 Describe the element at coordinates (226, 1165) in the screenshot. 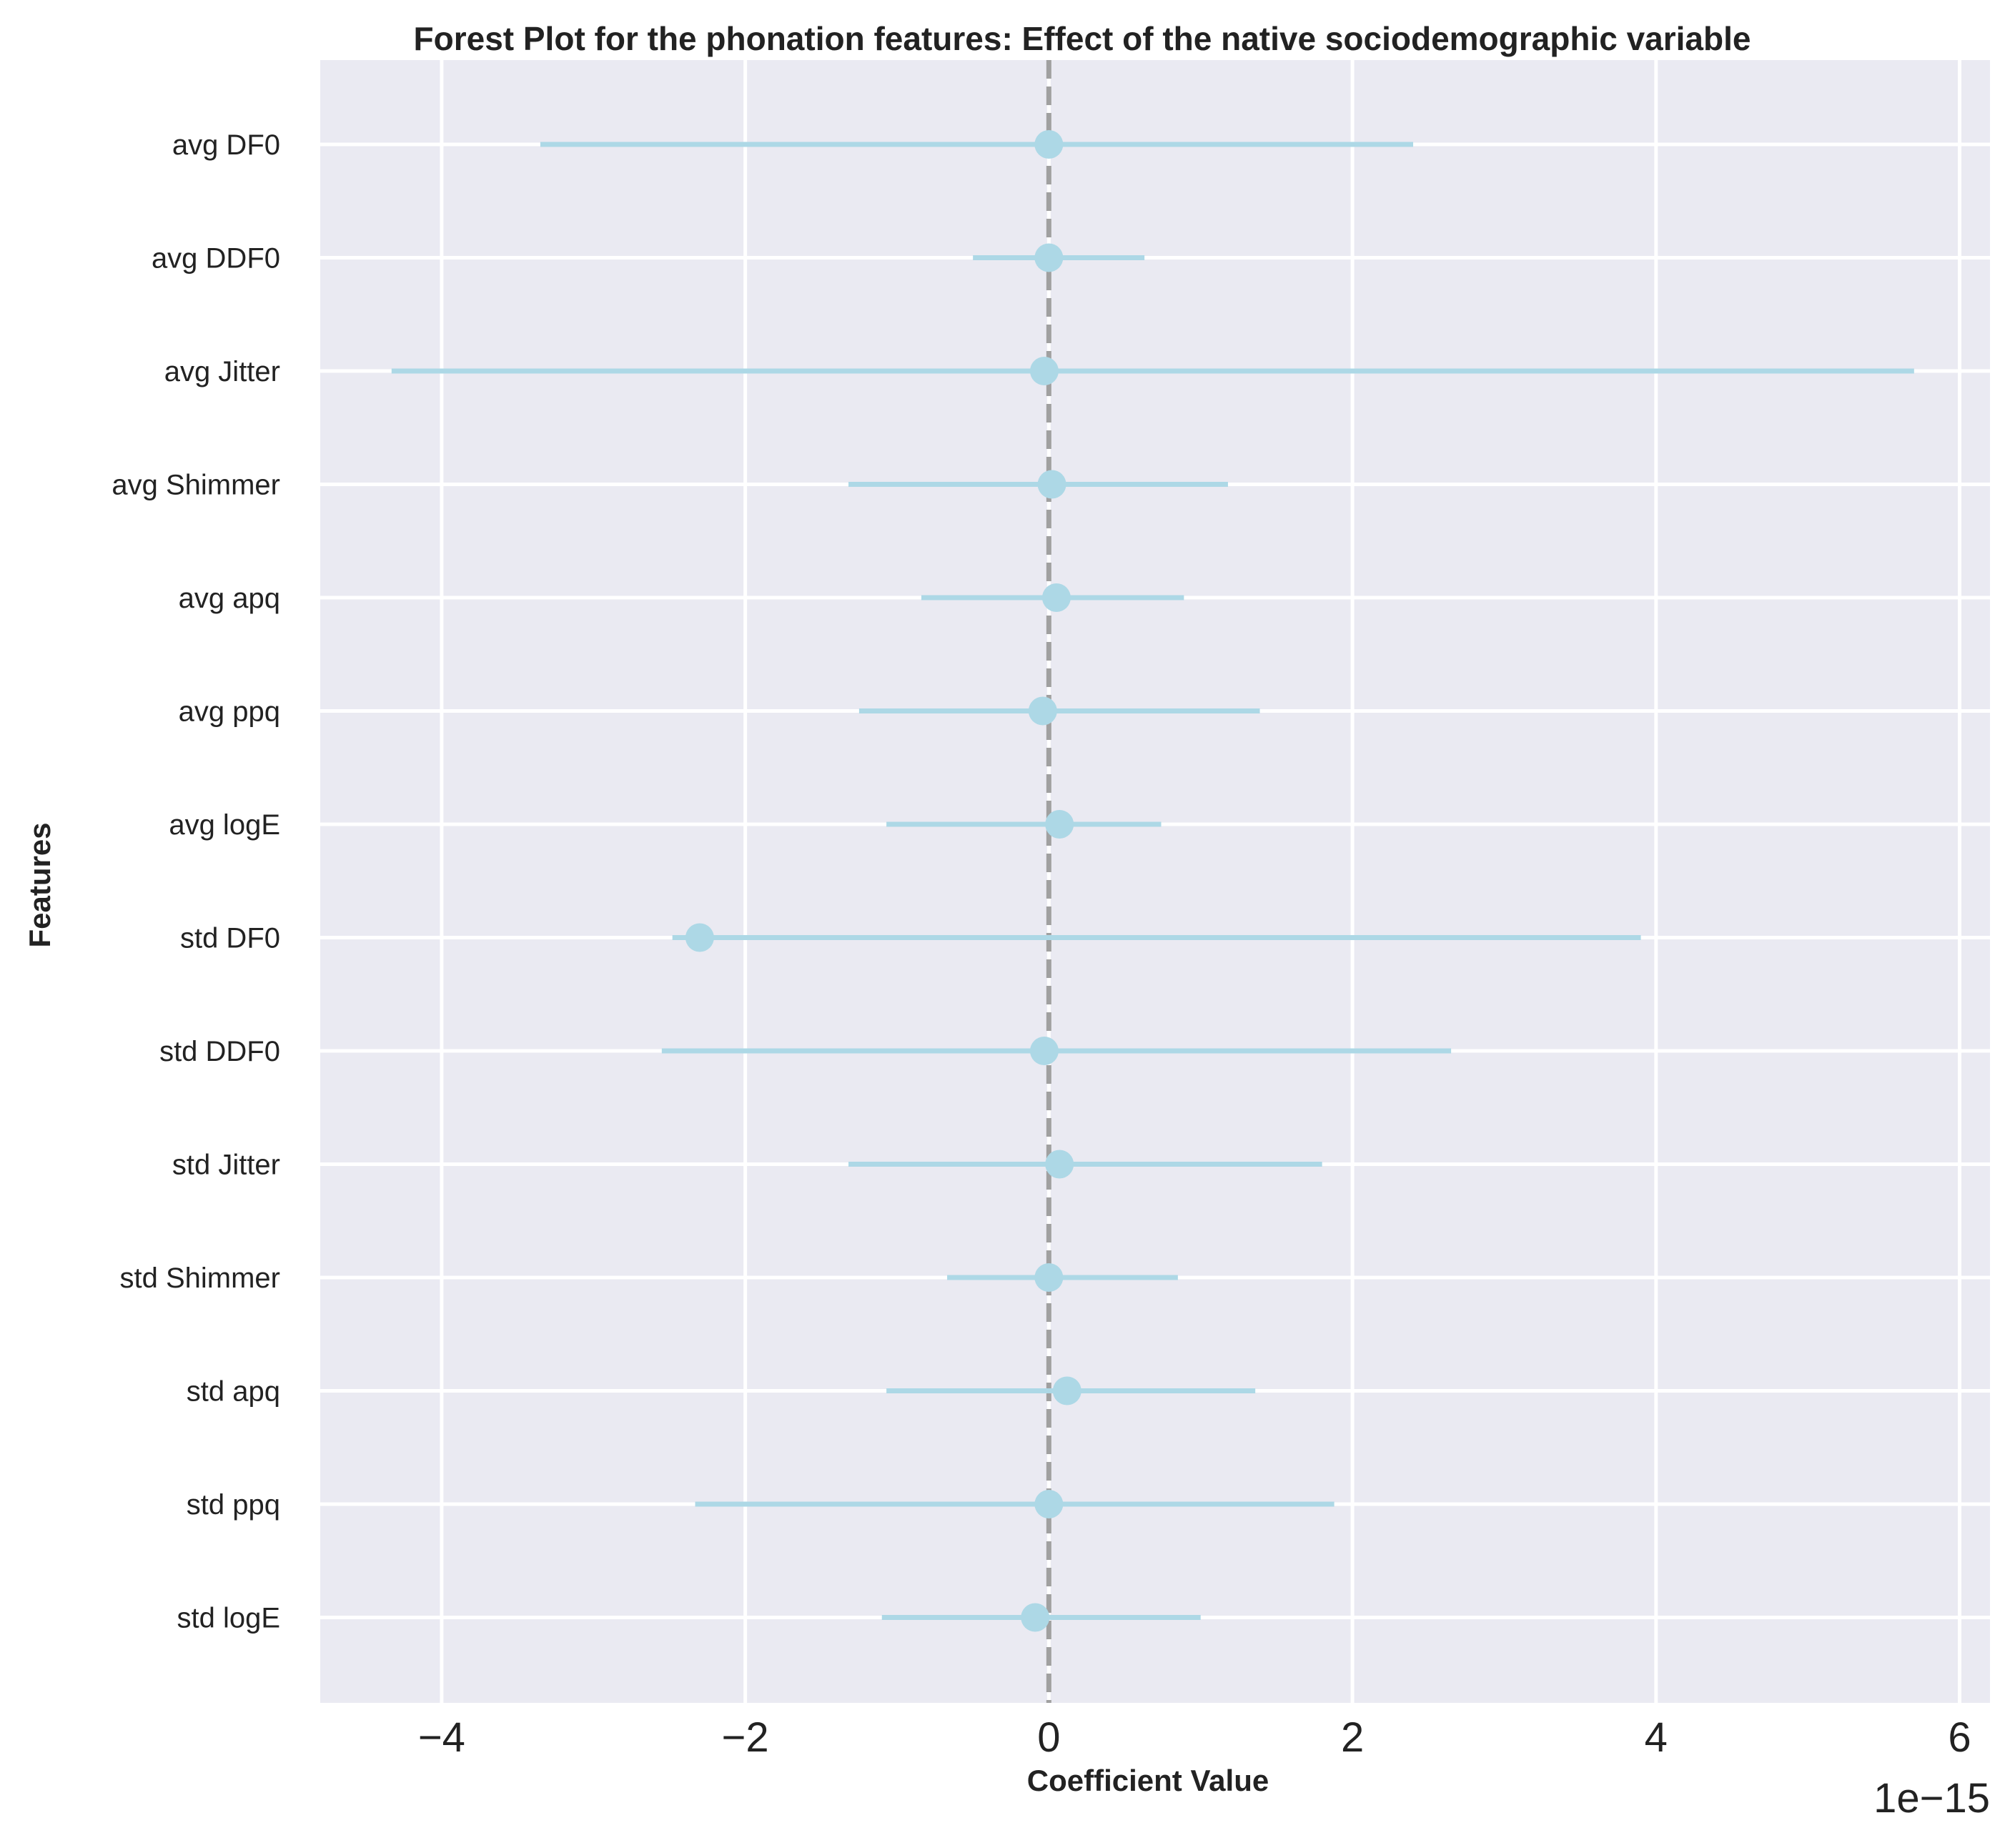

I see `y-tick-label: std Jitter` at that location.